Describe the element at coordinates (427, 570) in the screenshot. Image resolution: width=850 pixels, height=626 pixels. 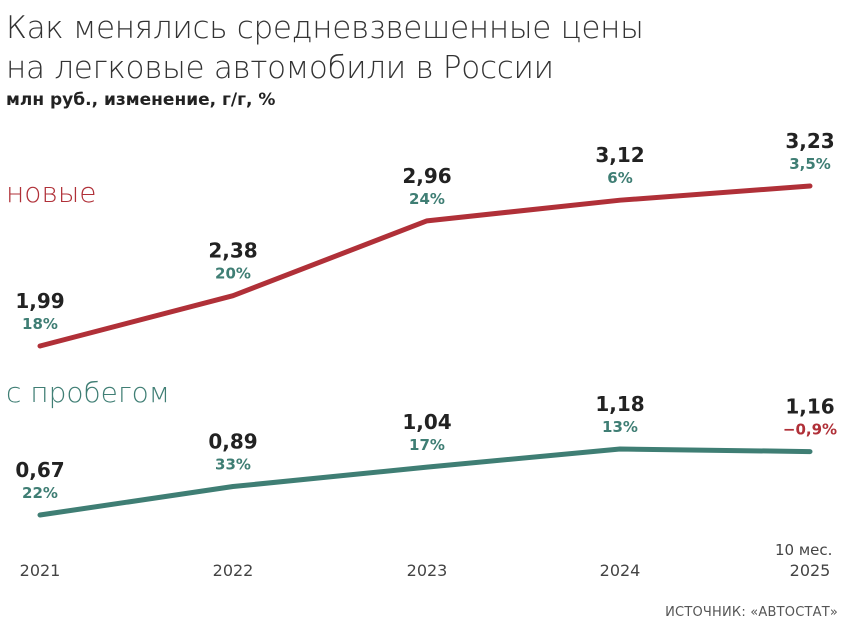
I see `x-tick-label-2023: 2023` at that location.